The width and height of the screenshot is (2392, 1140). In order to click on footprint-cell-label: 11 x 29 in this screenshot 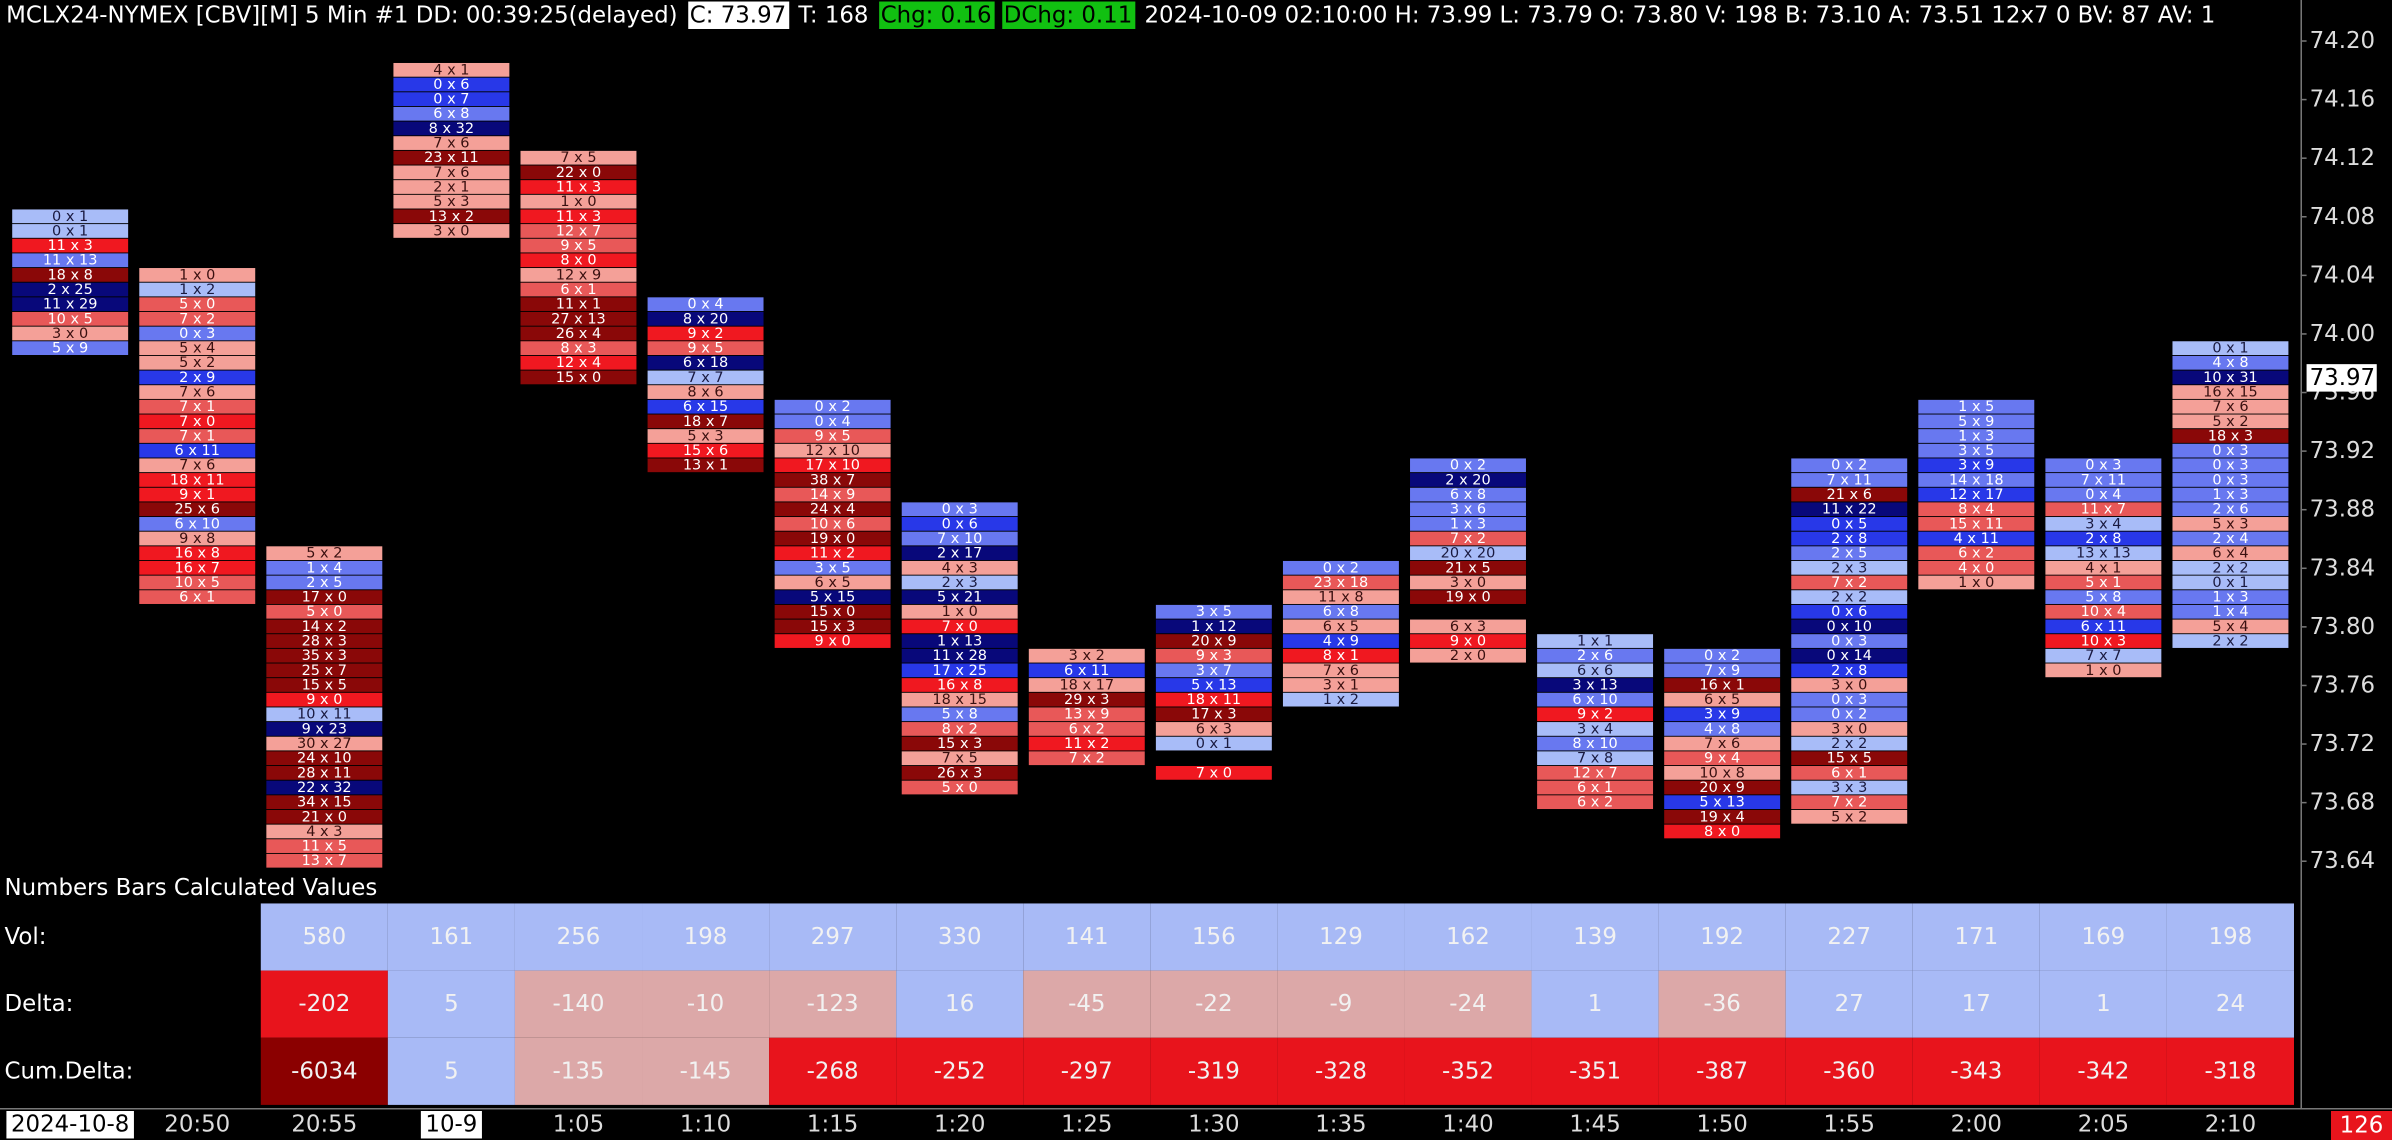, I will do `click(70, 305)`.